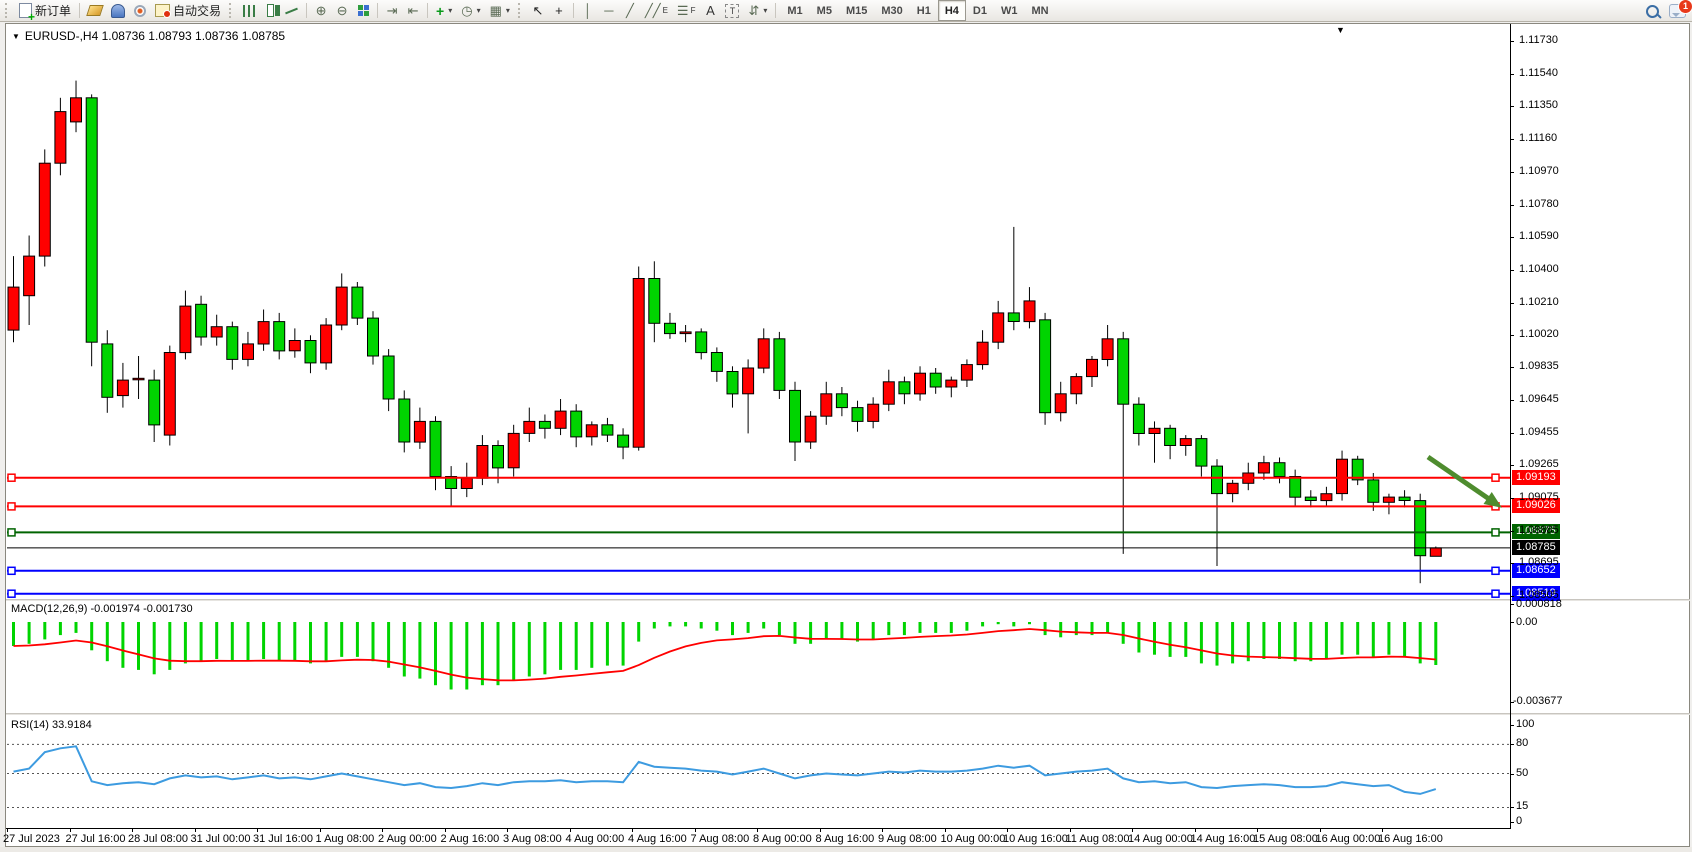 Image resolution: width=1692 pixels, height=852 pixels. Describe the element at coordinates (923, 10) in the screenshot. I see `timeframe-h1: H1` at that location.